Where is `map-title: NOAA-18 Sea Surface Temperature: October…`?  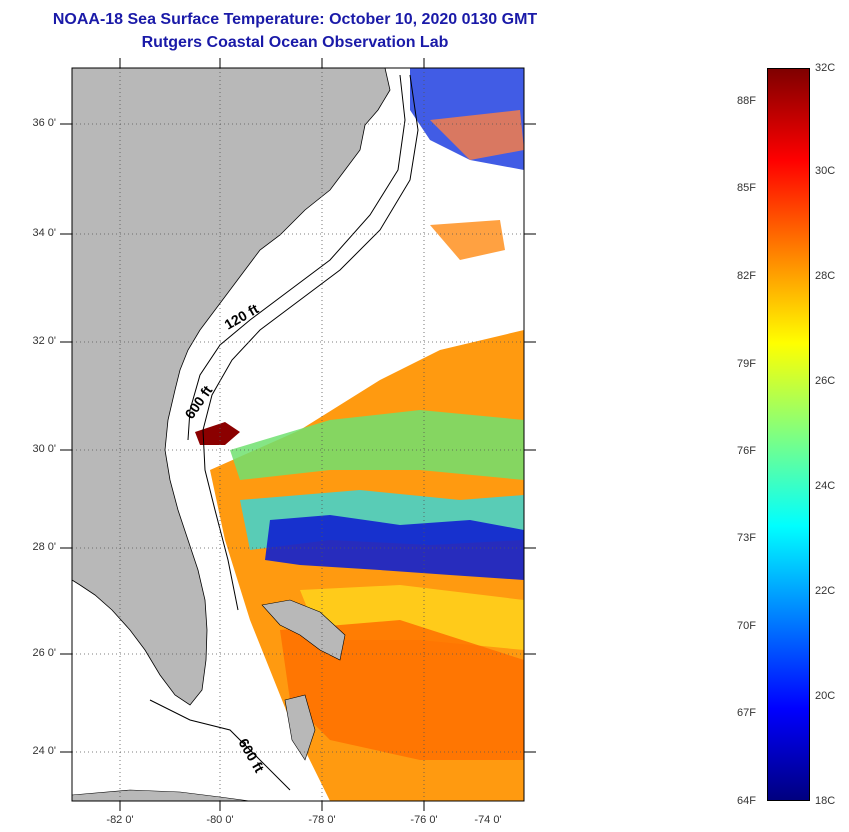 map-title: NOAA-18 Sea Surface Temperature: October… is located at coordinates (295, 19).